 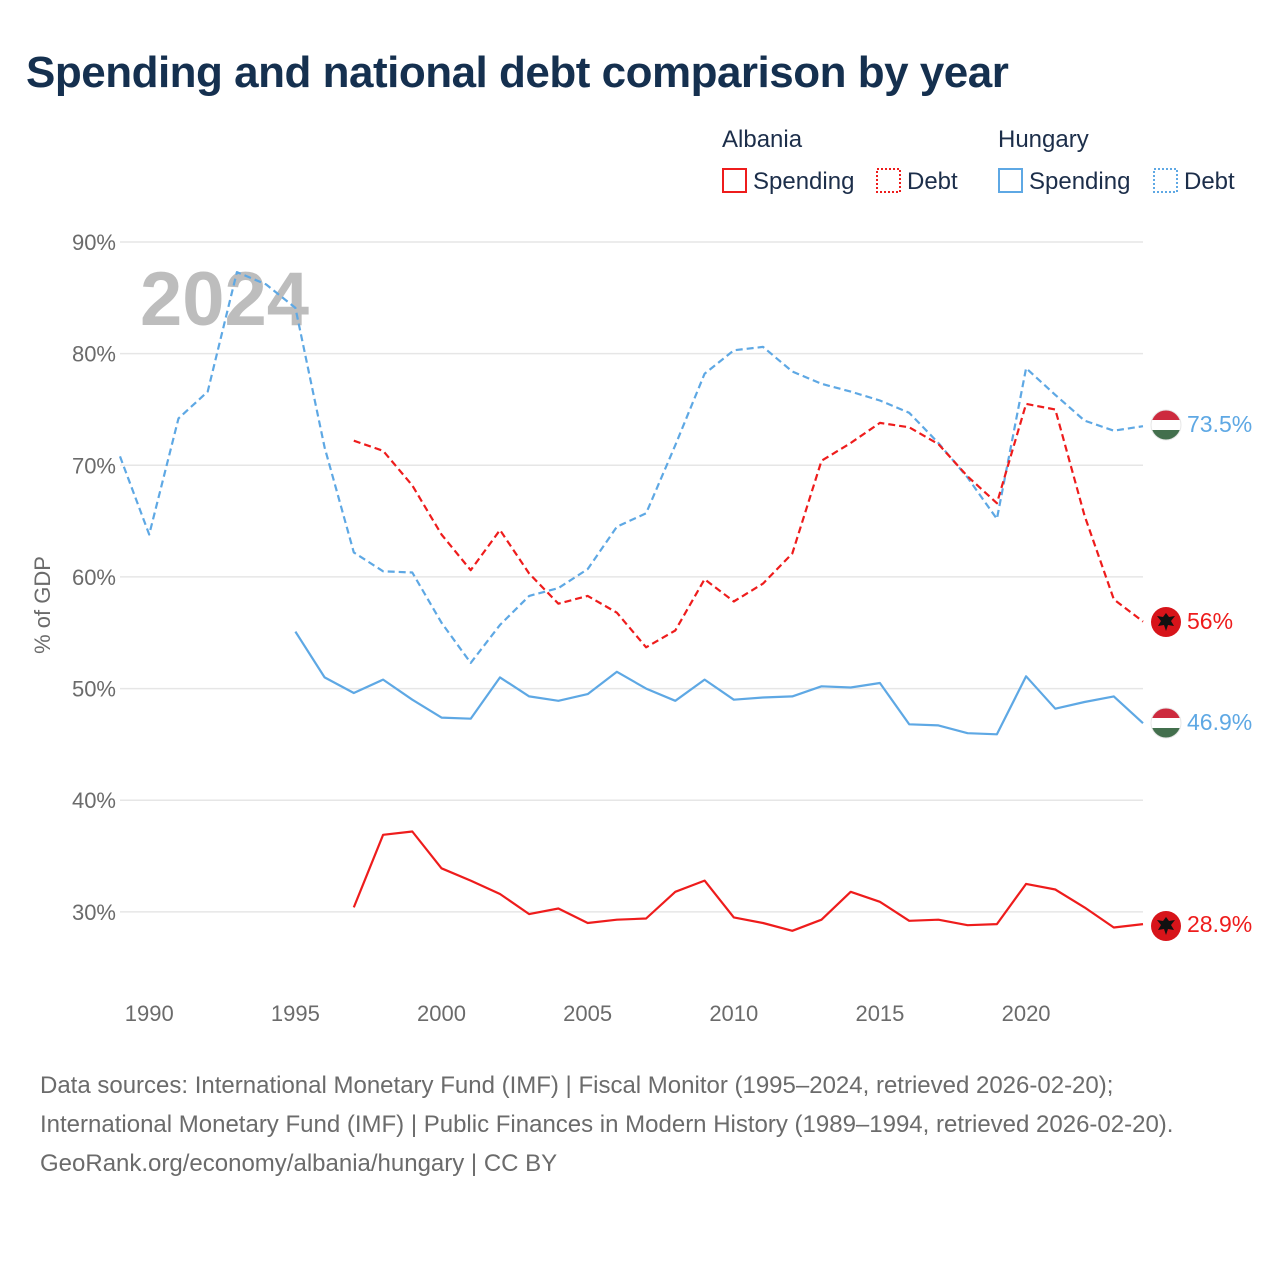 I want to click on y-tick-label: 60%, so click(x=94, y=577).